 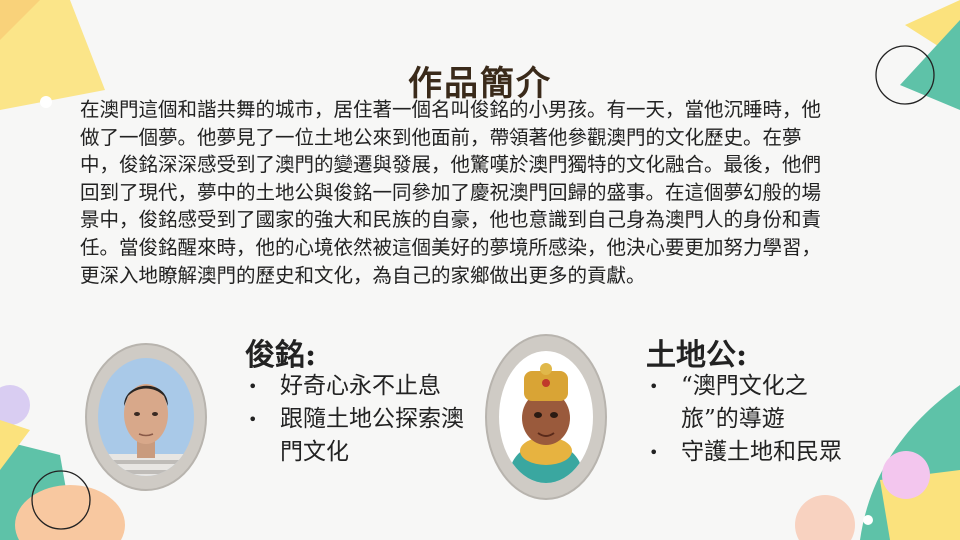 I want to click on peach-shape-top-left, so click(x=20, y=20).